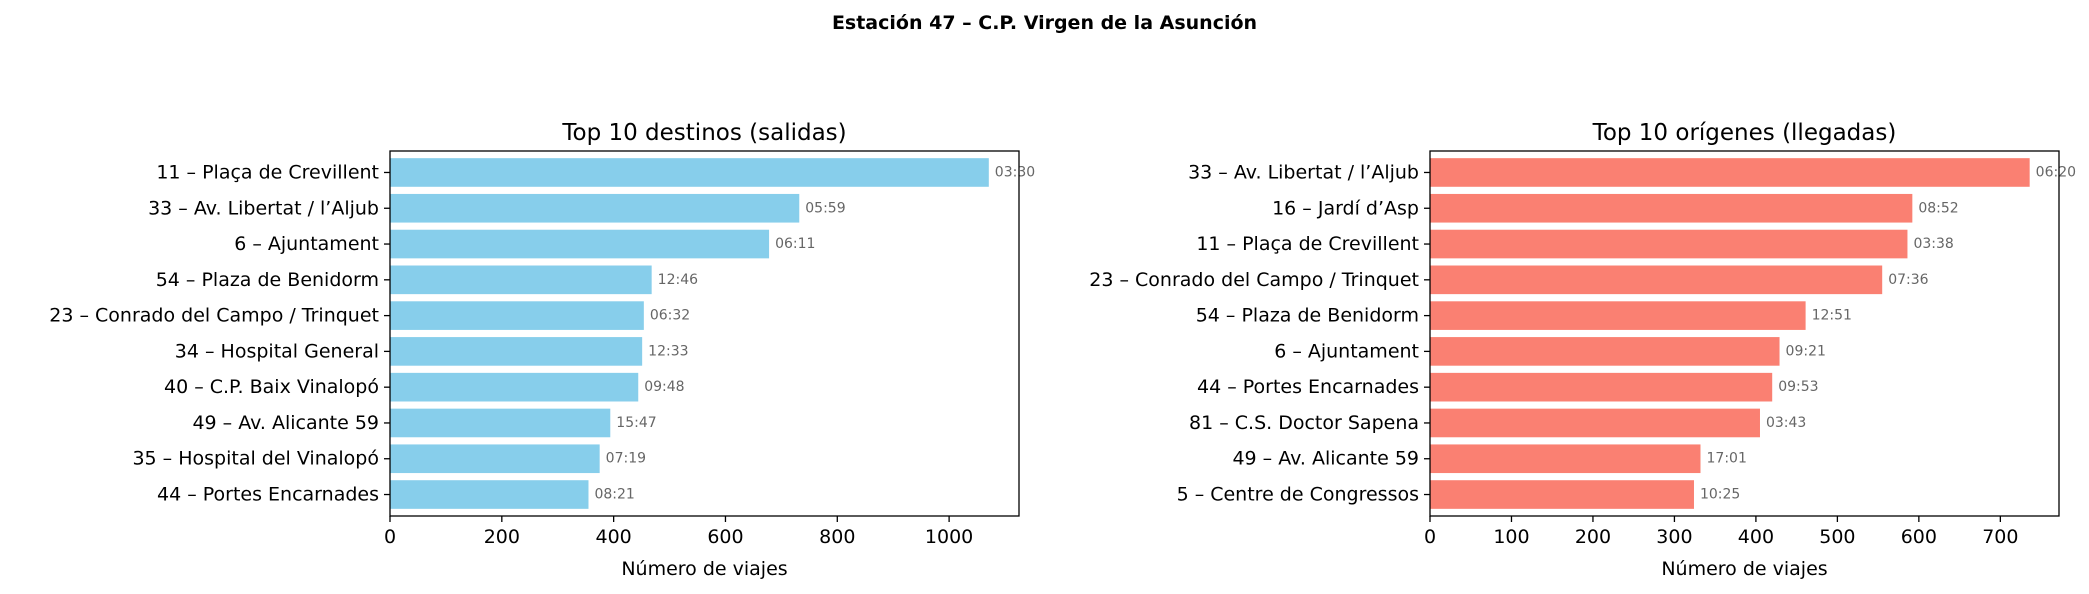 The image size is (2089, 594). Describe the element at coordinates (1837, 537) in the screenshot. I see `x-tick-label: 500` at that location.